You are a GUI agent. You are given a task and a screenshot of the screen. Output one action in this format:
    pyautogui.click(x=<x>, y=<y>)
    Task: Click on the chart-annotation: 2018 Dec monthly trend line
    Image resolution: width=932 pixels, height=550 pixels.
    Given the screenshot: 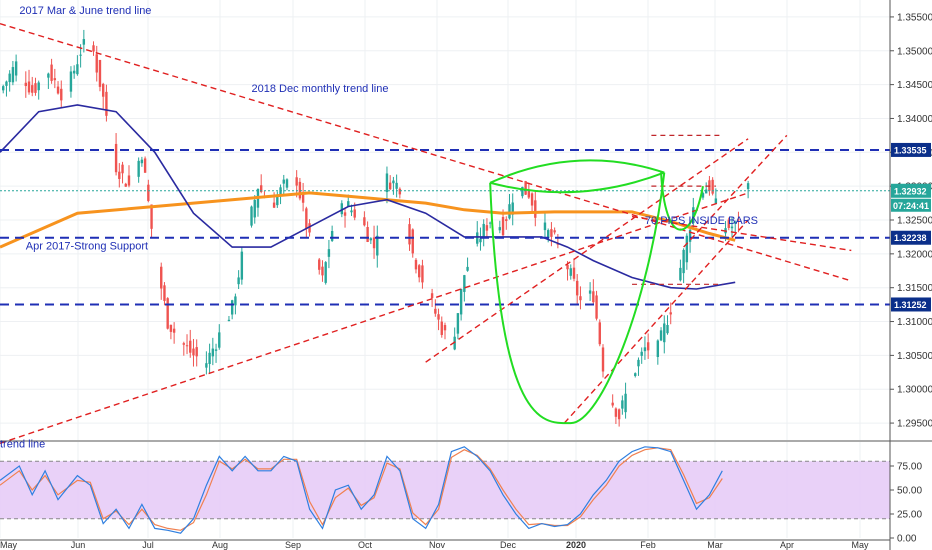 What is the action you would take?
    pyautogui.click(x=320, y=89)
    